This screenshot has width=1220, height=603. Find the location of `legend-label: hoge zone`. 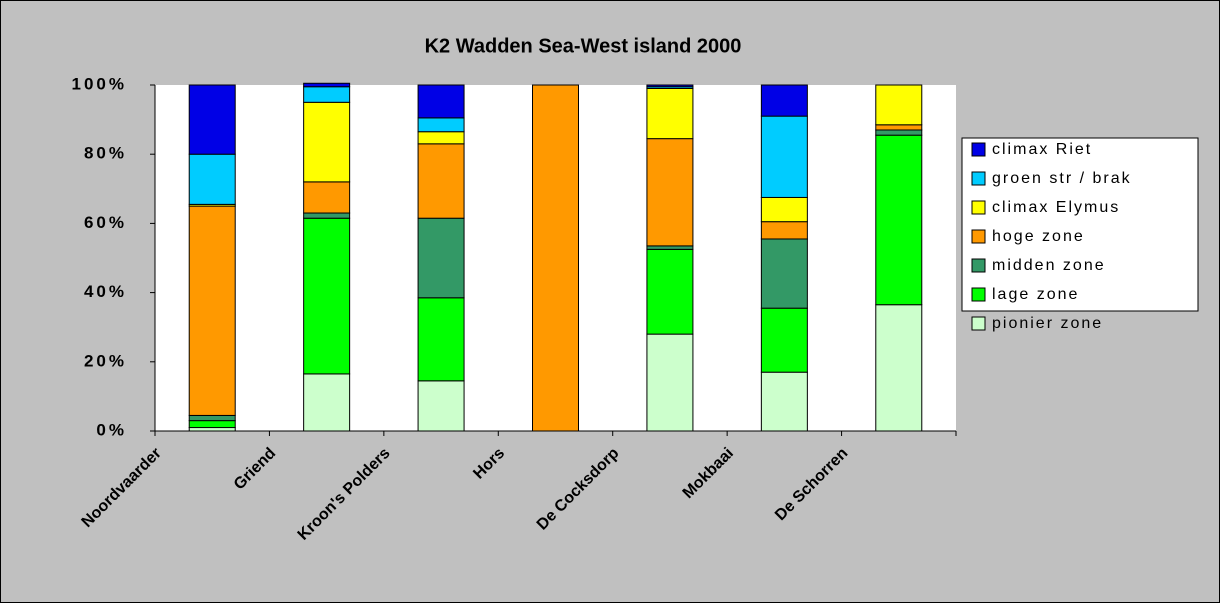

legend-label: hoge zone is located at coordinates (1038, 236).